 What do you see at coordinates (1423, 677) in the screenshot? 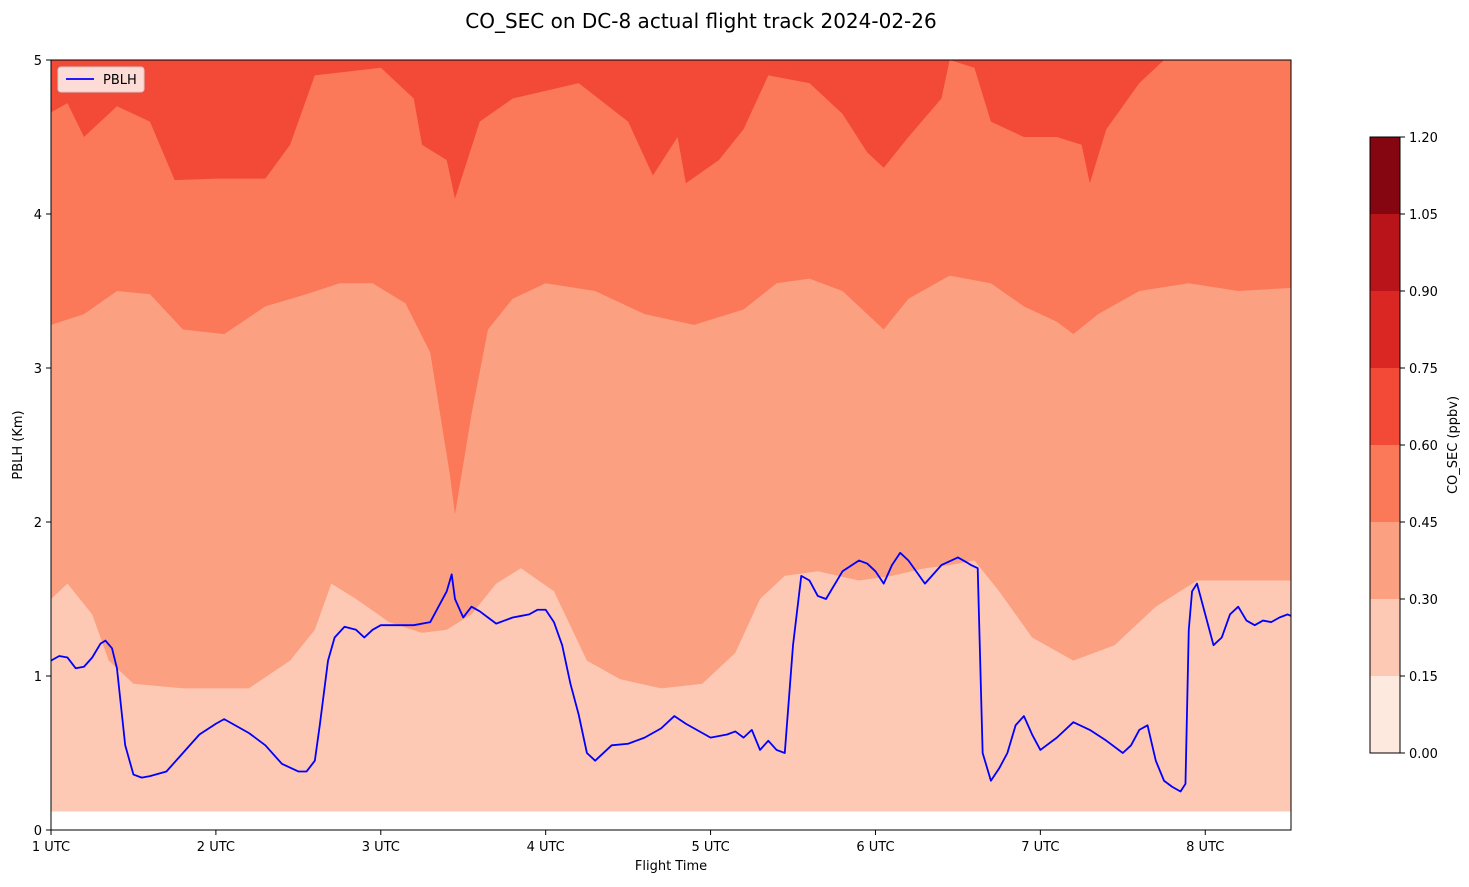
I see `colorbar-tick-label: 0.15` at bounding box center [1423, 677].